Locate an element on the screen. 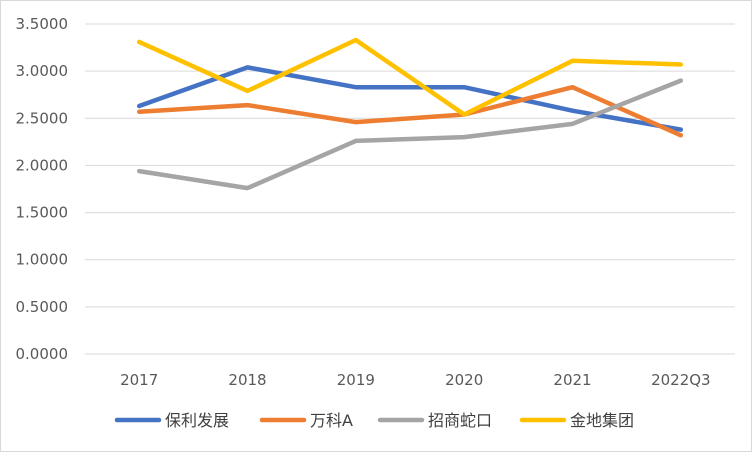  legend-label: 万科A is located at coordinates (331, 420).